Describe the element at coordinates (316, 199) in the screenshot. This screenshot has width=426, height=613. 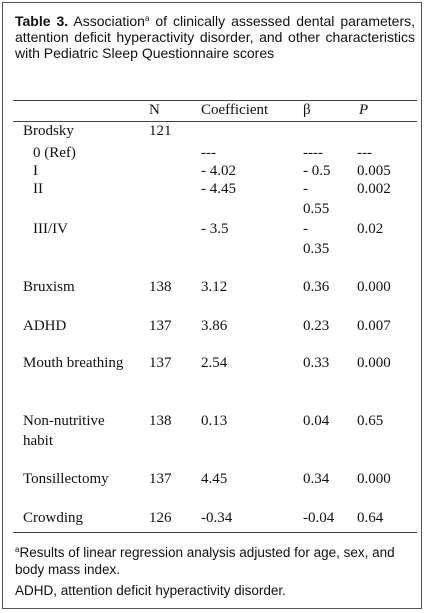
I see `cell-beta: - 0.55` at that location.